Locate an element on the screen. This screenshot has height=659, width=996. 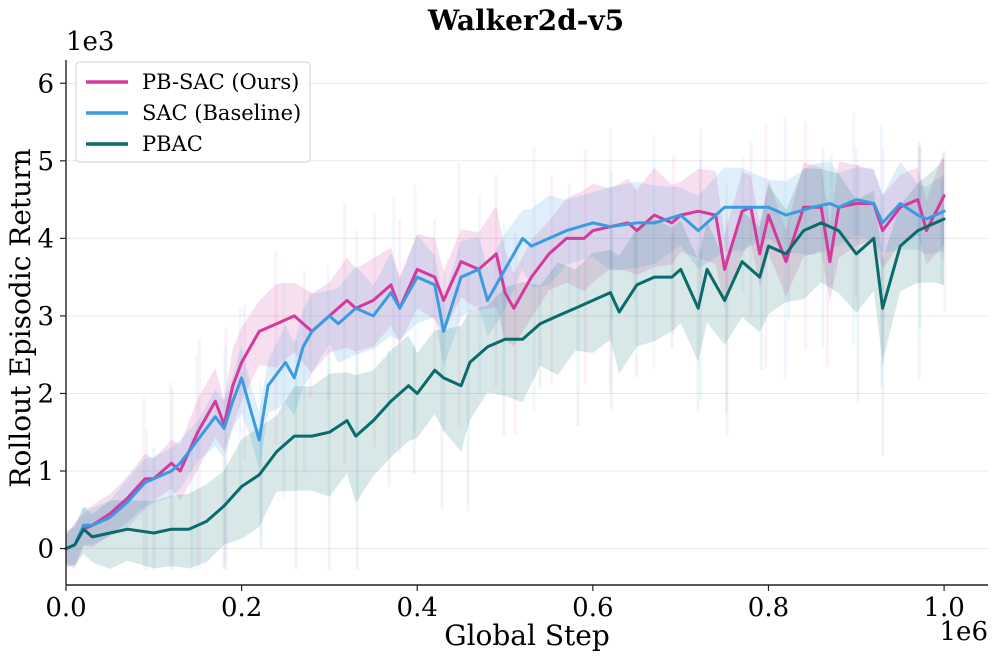
legend-box is located at coordinates (193, 112).